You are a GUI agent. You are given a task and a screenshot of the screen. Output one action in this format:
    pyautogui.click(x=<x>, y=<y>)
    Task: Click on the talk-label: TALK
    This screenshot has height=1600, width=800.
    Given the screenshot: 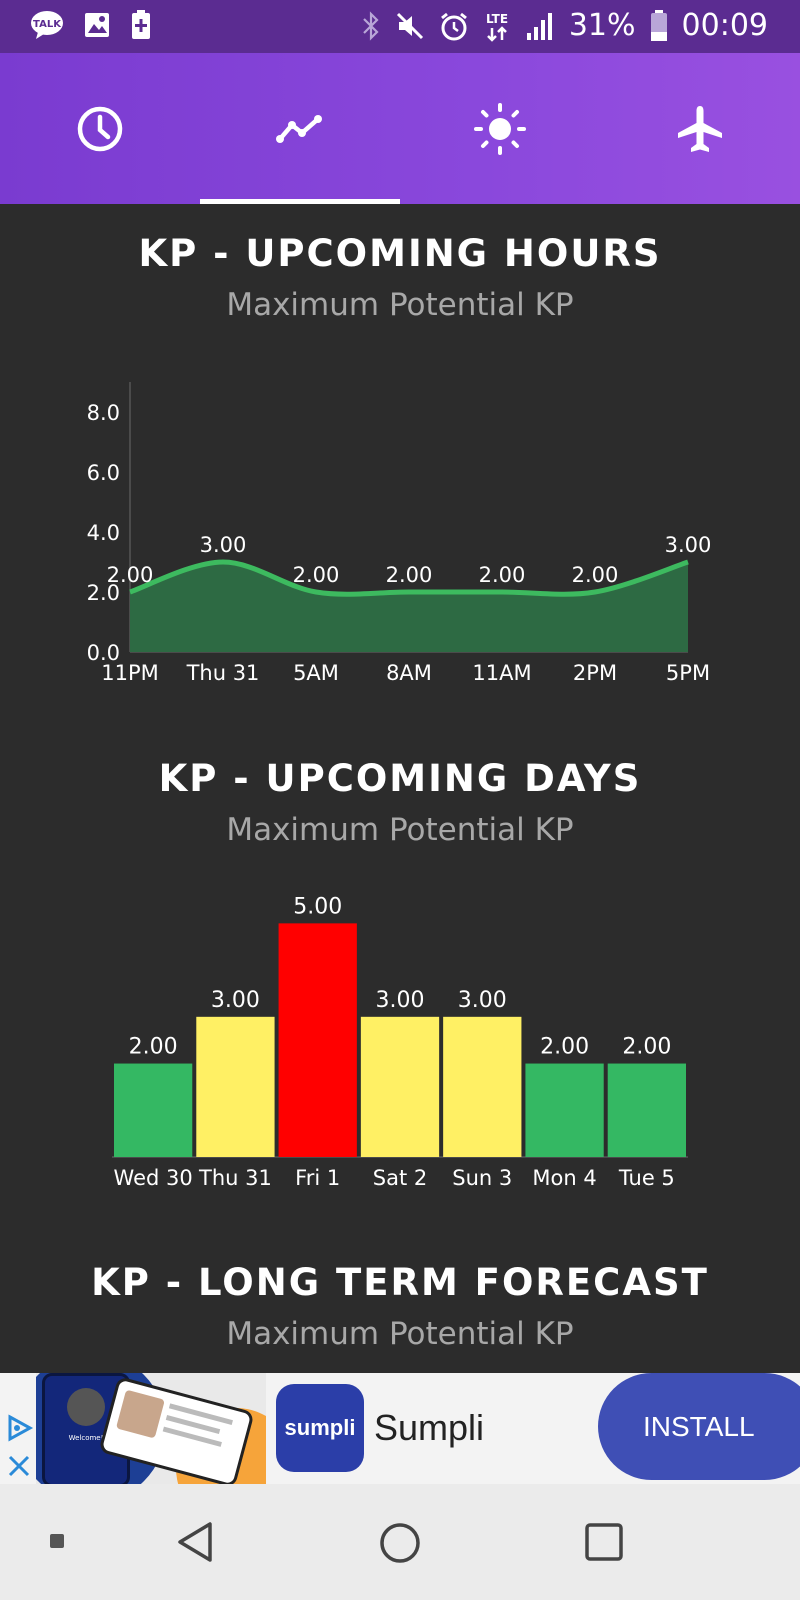 What is the action you would take?
    pyautogui.click(x=47, y=24)
    